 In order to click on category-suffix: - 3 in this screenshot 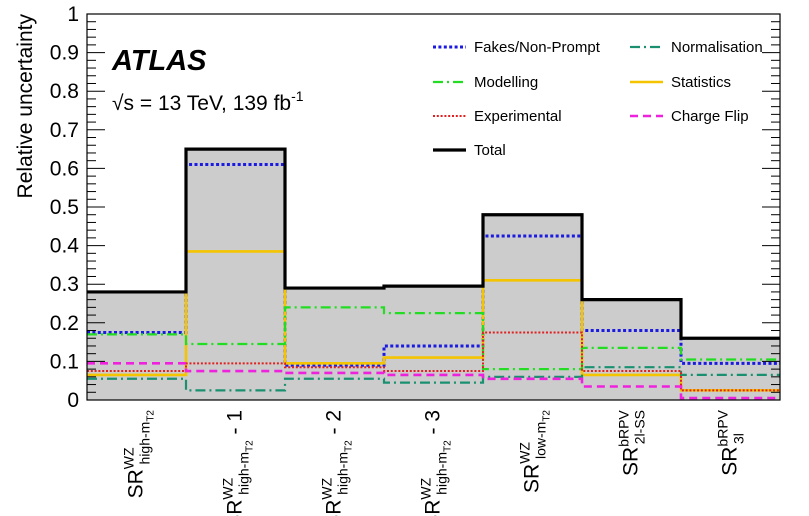, I will do `click(433, 425)`.